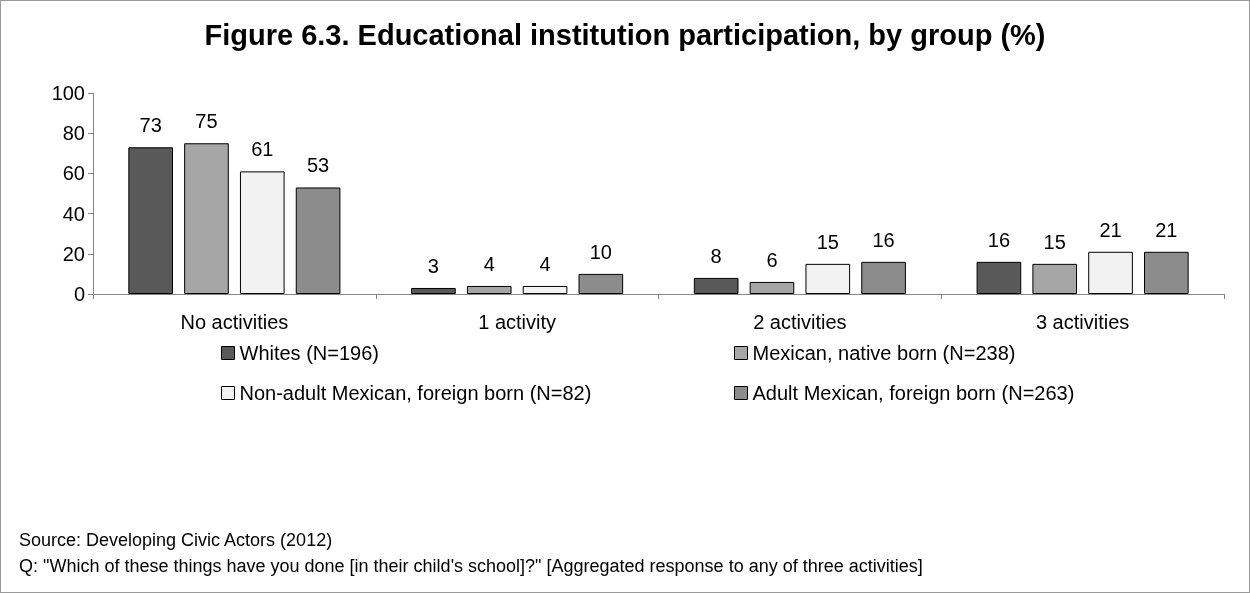 This screenshot has width=1250, height=593. I want to click on legend-label: Adult Mexican, foreign born (N=263), so click(913, 393).